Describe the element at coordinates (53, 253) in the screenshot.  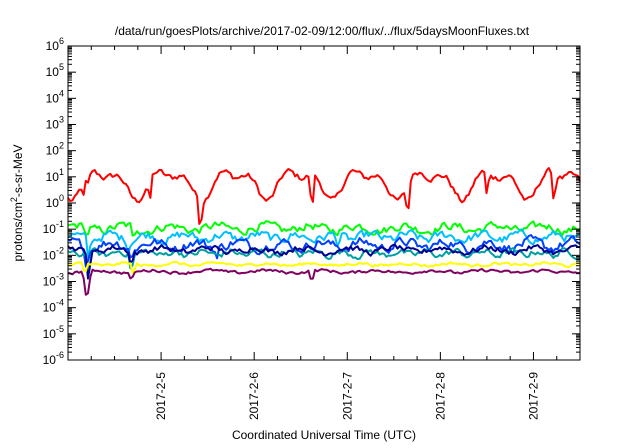
I see `y-tick-label: 10⁻²` at that location.